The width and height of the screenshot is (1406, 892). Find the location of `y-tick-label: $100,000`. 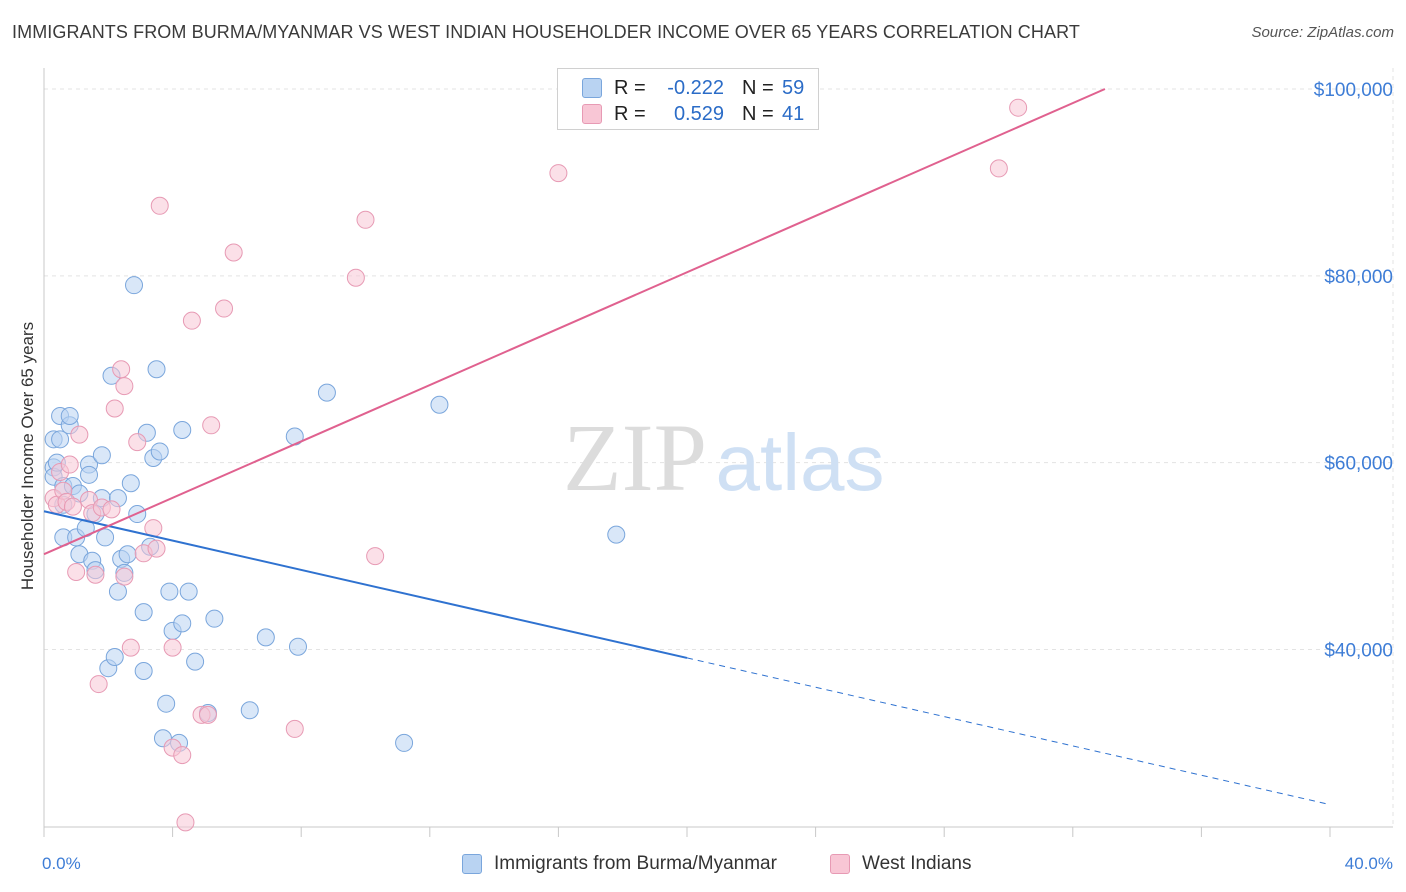

y-tick-label: $100,000 is located at coordinates (1353, 90).